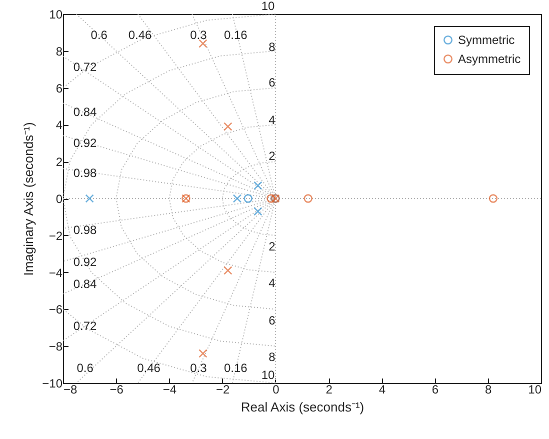 The width and height of the screenshot is (549, 439). Describe the element at coordinates (59, 125) in the screenshot. I see `y-tick-label: 4` at that location.